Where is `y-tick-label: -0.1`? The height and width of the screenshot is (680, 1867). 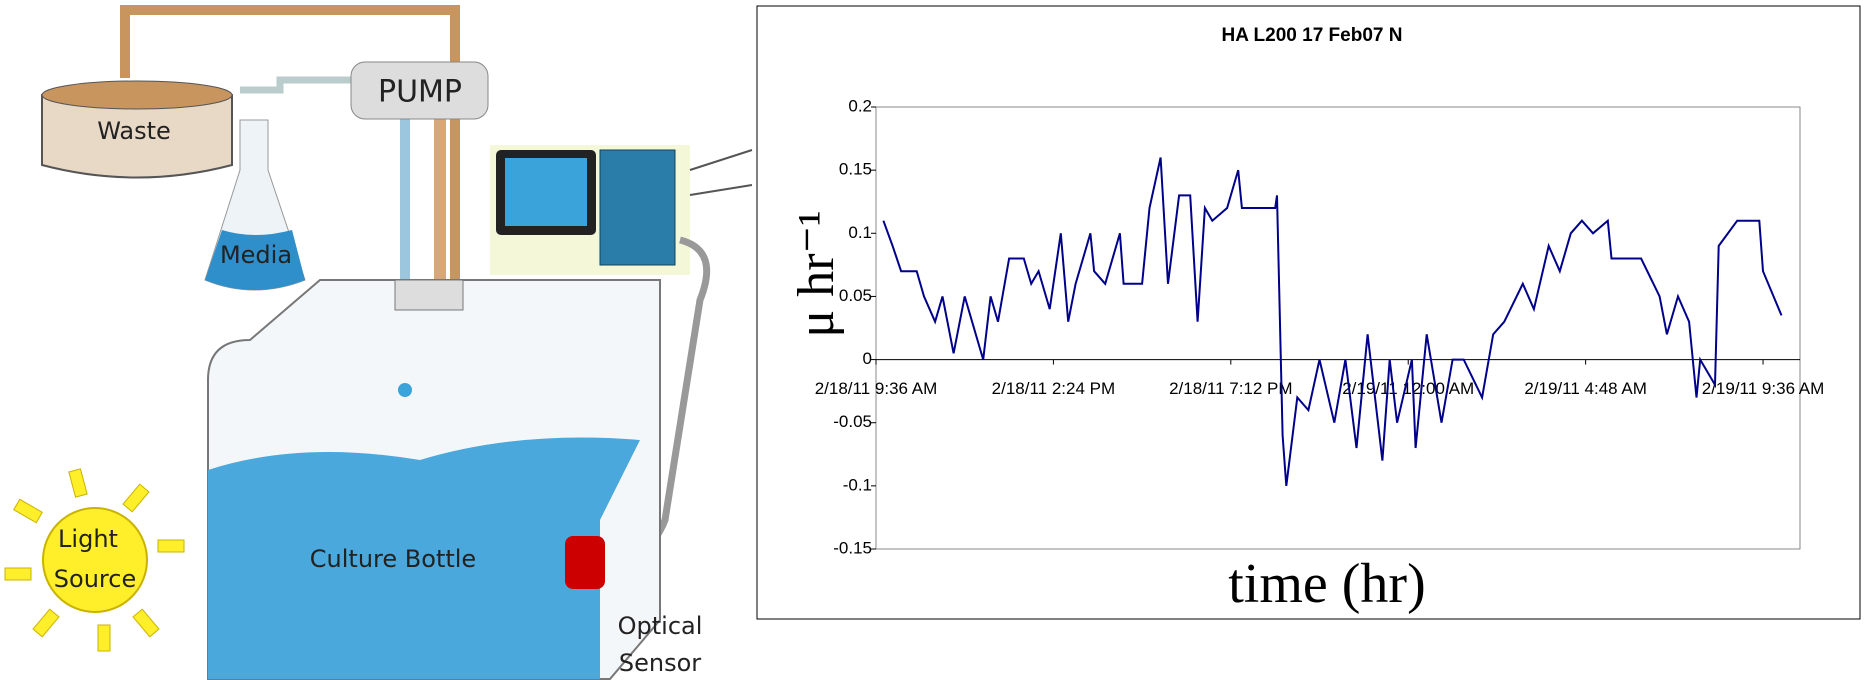 y-tick-label: -0.1 is located at coordinates (857, 484).